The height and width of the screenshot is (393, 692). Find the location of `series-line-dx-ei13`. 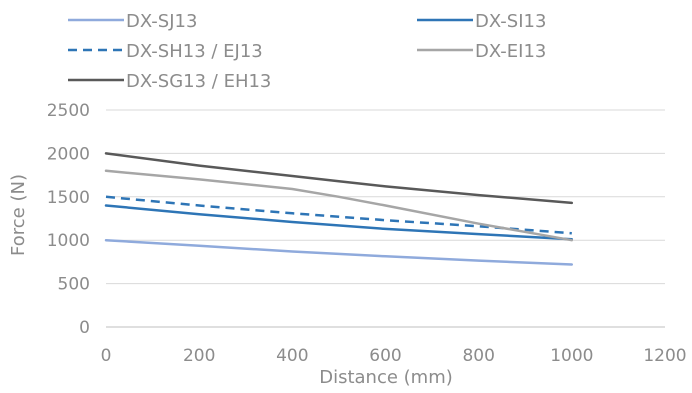

series-line-dx-ei13 is located at coordinates (339, 205).